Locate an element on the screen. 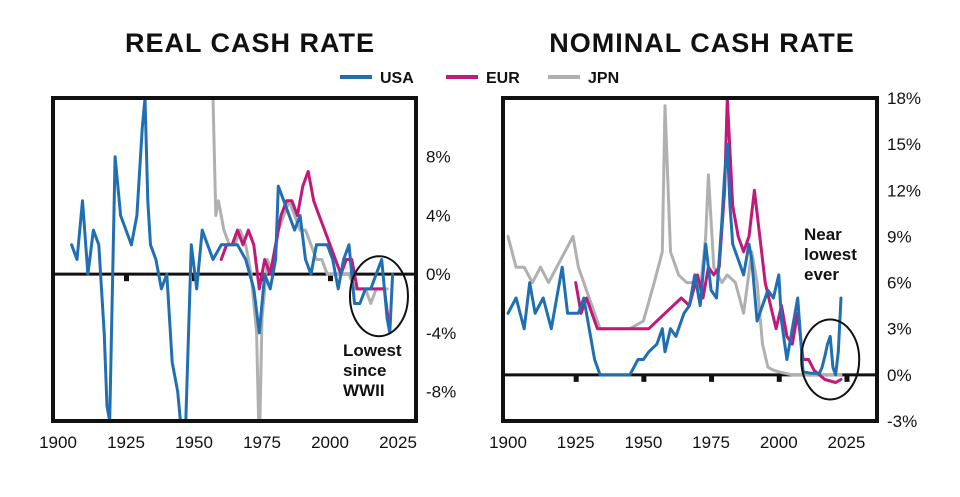  y-tick-label-real: 4% is located at coordinates (438, 215).